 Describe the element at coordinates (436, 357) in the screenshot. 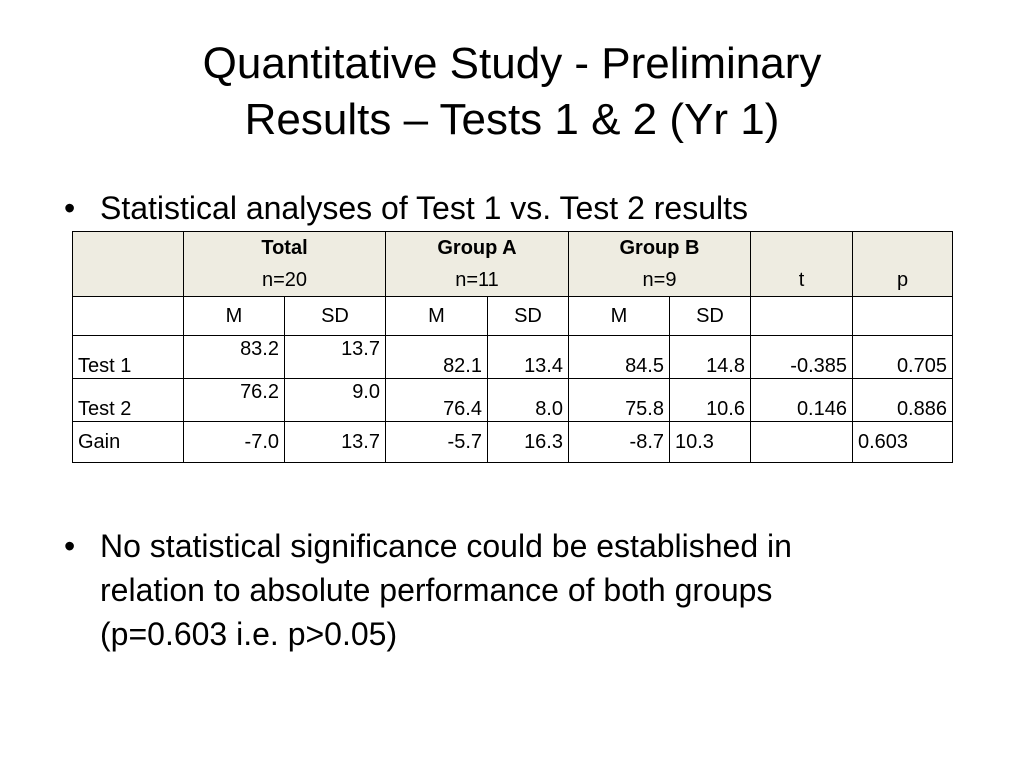

I see `table-cell: 82.1` at that location.